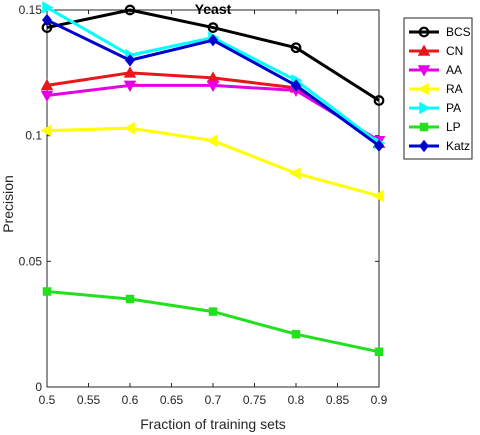 Image resolution: width=480 pixels, height=435 pixels. Describe the element at coordinates (89, 400) in the screenshot. I see `x-tick-label: 0.55` at that location.